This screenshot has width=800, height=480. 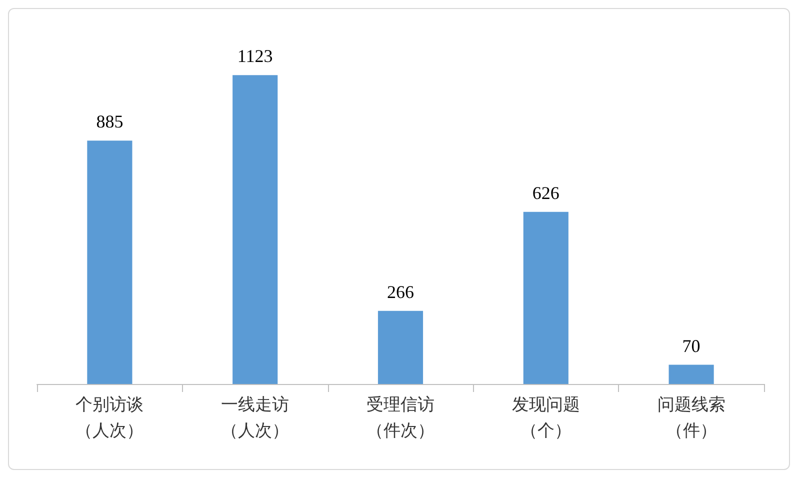 I want to click on x-tick-label: 一线走访（人次）, so click(x=255, y=418).